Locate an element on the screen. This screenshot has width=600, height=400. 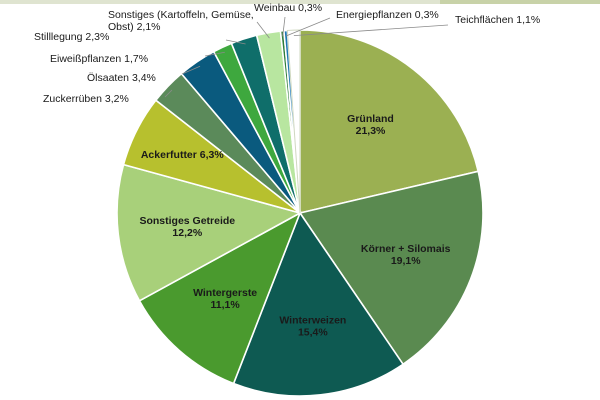
slice-label-körner-silomais: Körner + Silomais 19,1% is located at coordinates (406, 255).